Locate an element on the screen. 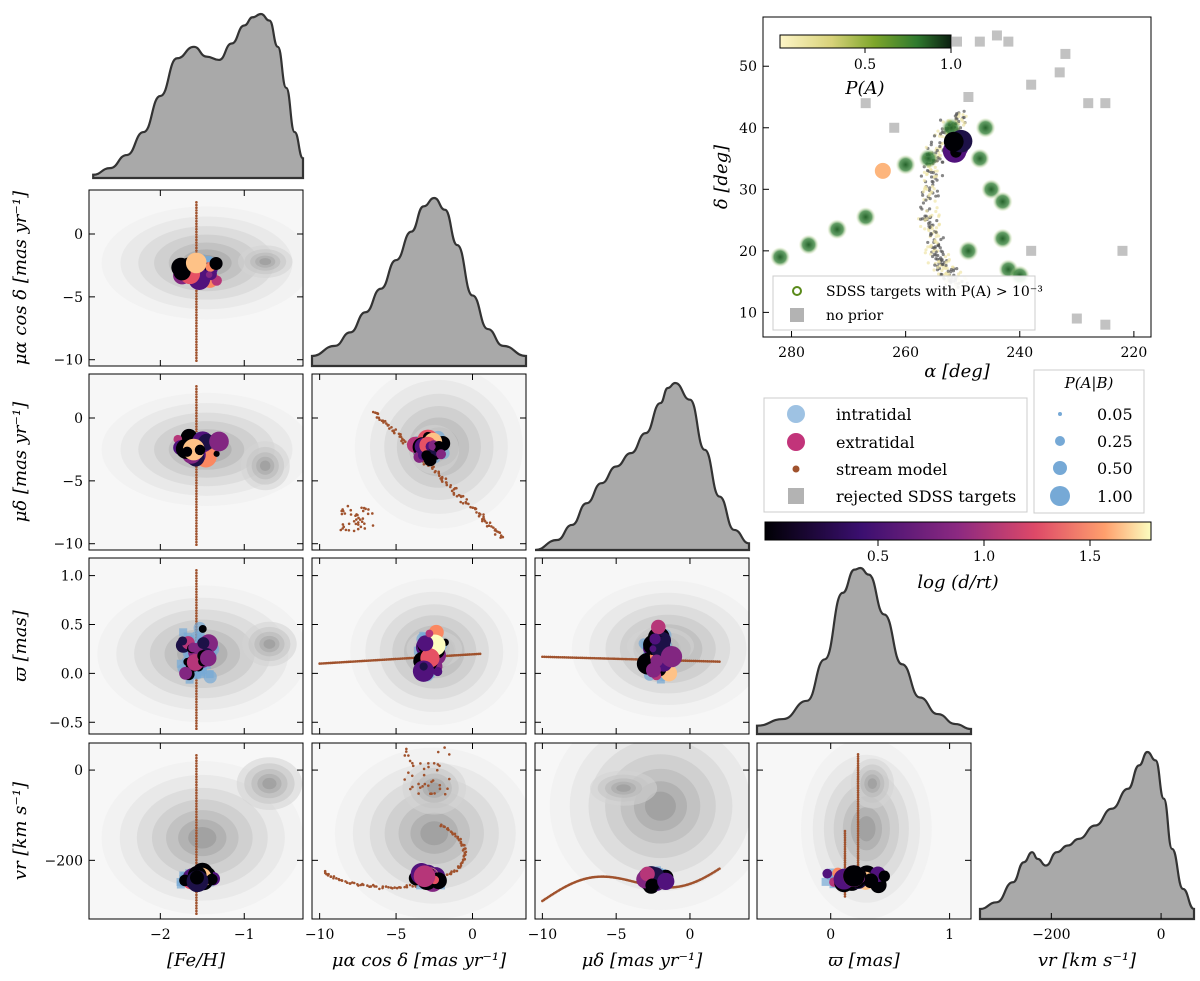 The height and width of the screenshot is (981, 1200). kde-contour is located at coordinates (269, 644).